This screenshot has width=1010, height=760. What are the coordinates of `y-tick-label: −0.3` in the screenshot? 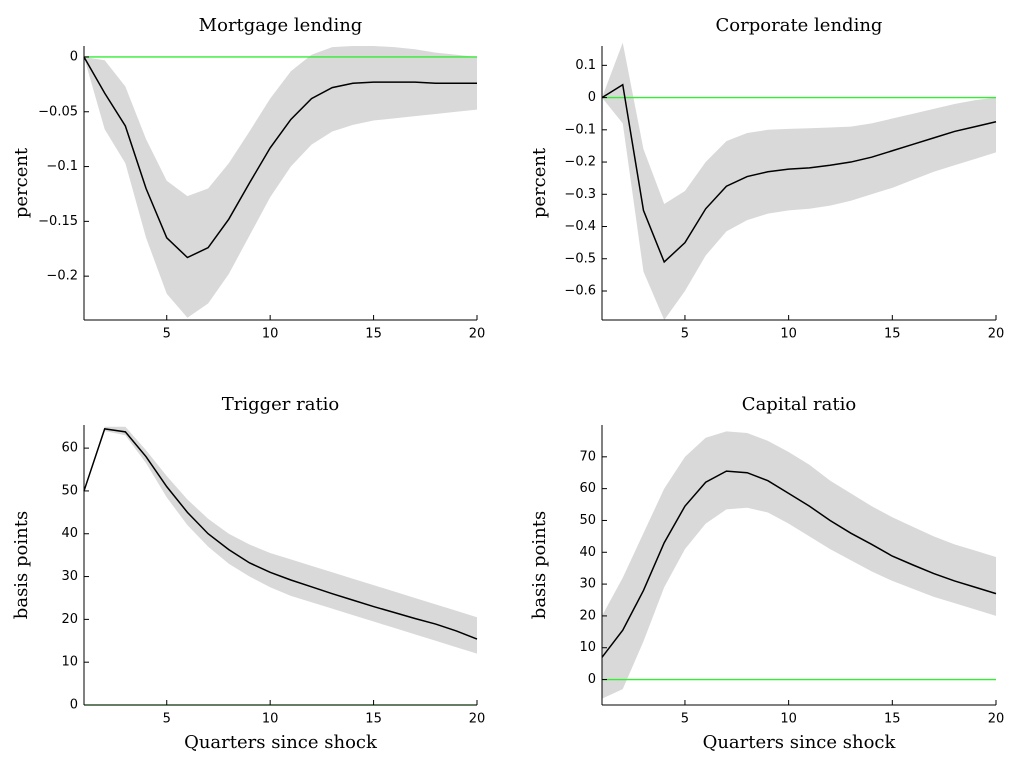 It's located at (580, 194).